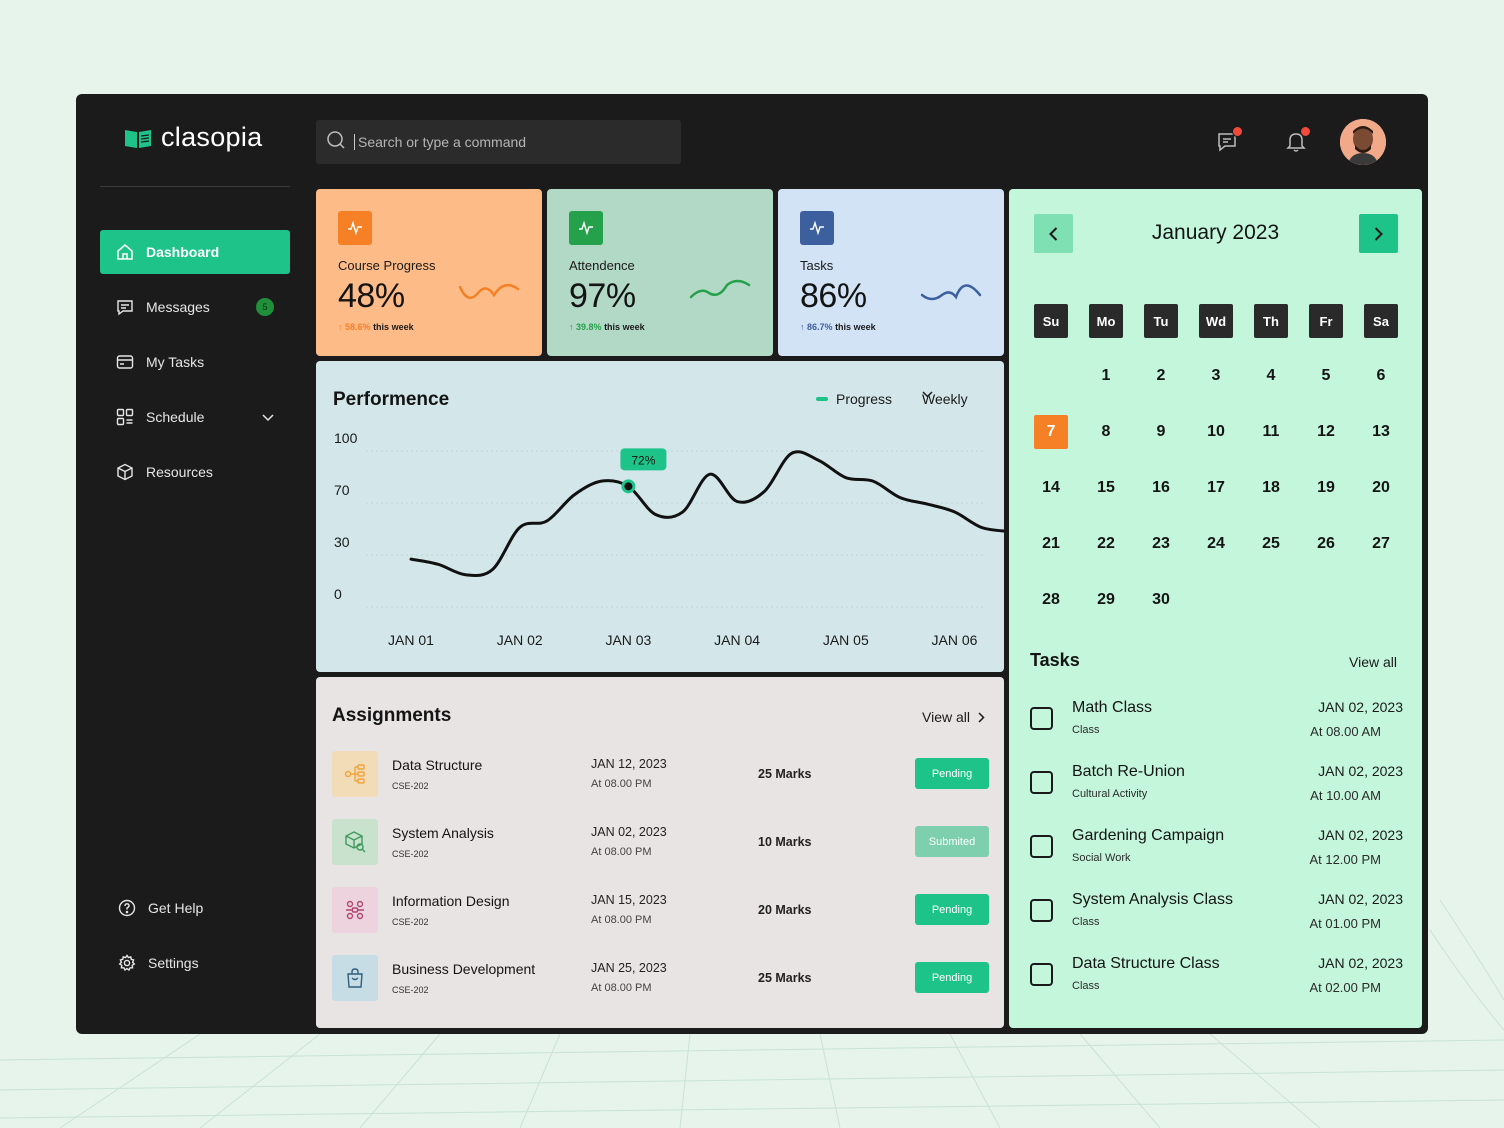 This screenshot has width=1504, height=1128. I want to click on calendar-day: 3, so click(1216, 375).